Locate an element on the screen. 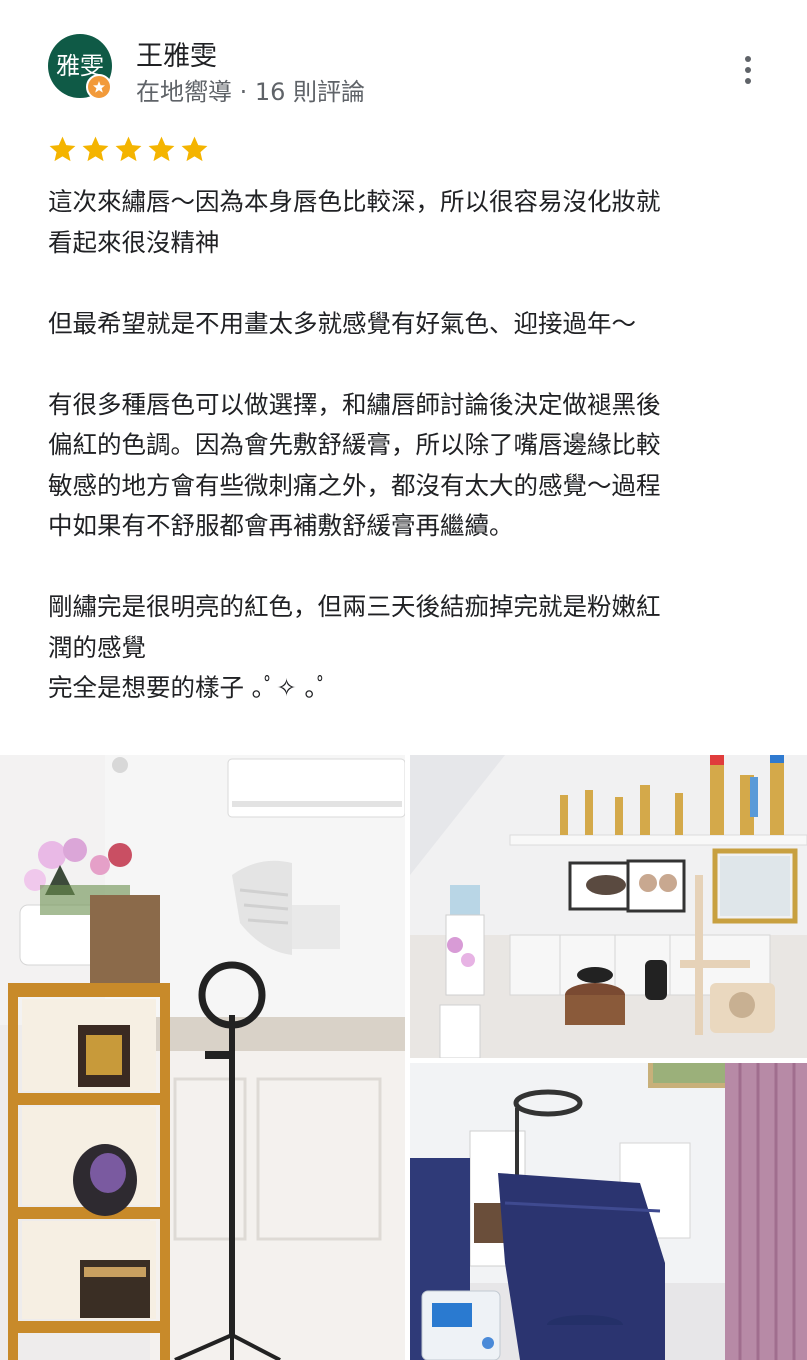  review-line: 完全是想要的樣子 ｡ﾟ✧ ｡ﾟ is located at coordinates (189, 687).